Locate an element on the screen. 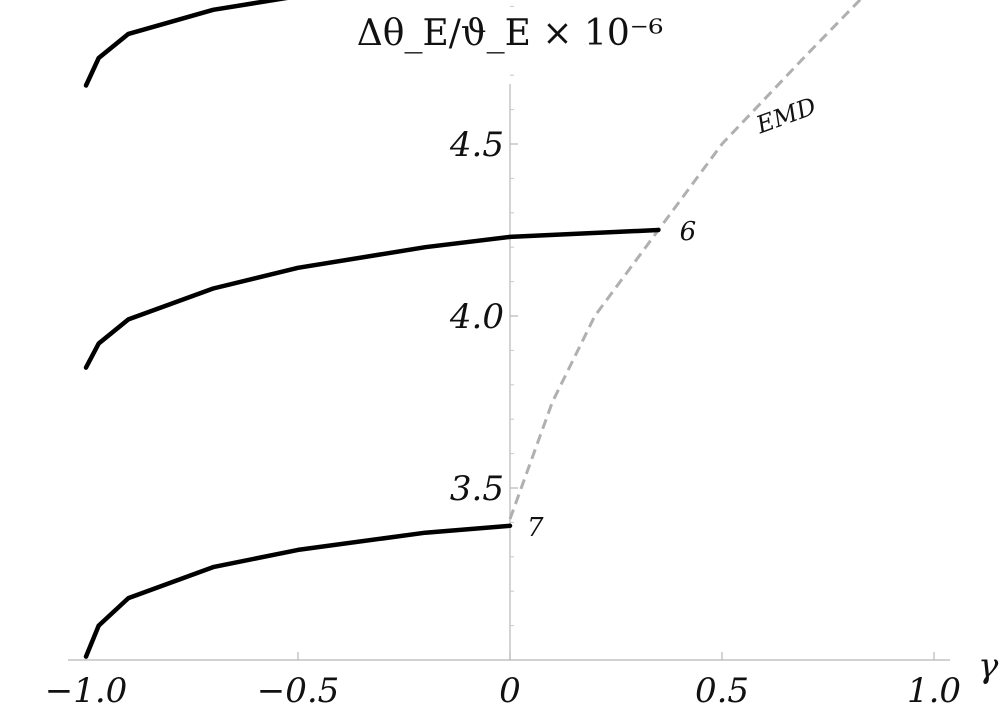 The image size is (1000, 709). series-line-6-black is located at coordinates (372, 298).